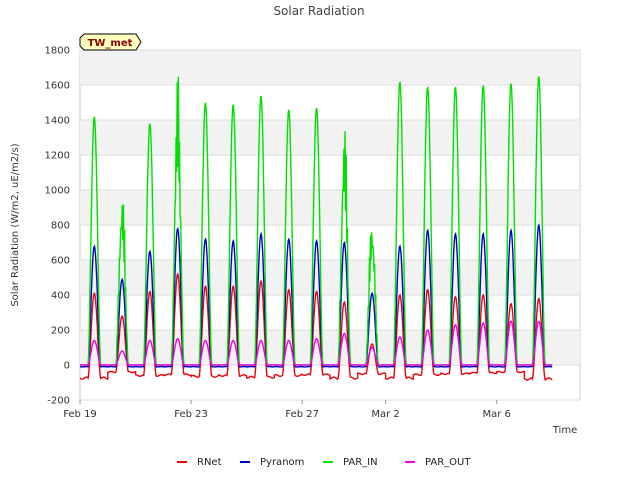  Describe the element at coordinates (15, 224) in the screenshot. I see `y-axis-title: Solar Radiation (W/m2, uE/m2/s)` at that location.